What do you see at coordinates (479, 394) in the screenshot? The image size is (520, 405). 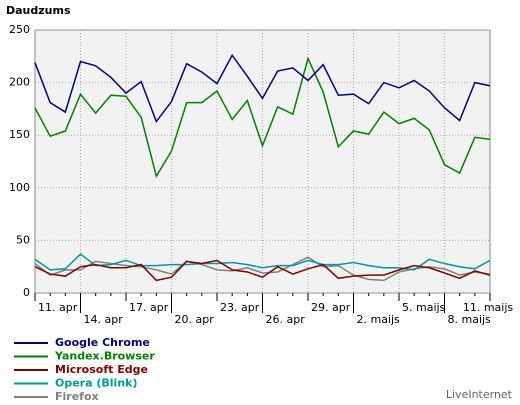 I see `credit: LiveInternet` at bounding box center [479, 394].